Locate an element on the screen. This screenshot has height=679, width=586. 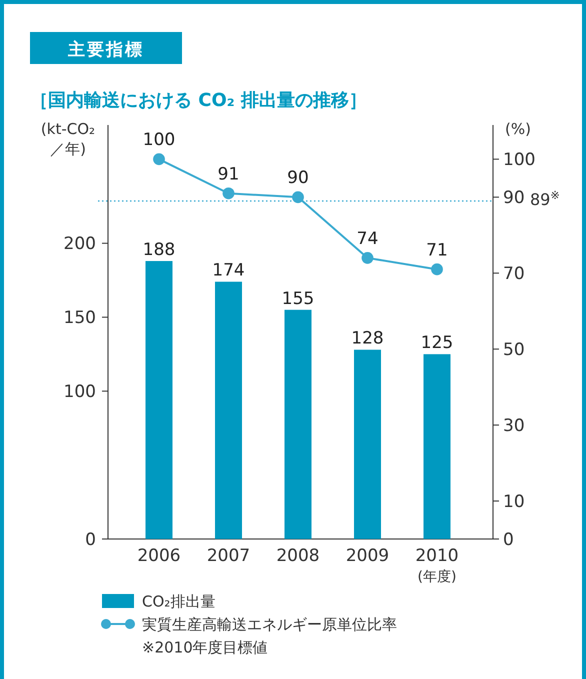
y2-axis-title: (%) is located at coordinates (518, 129).